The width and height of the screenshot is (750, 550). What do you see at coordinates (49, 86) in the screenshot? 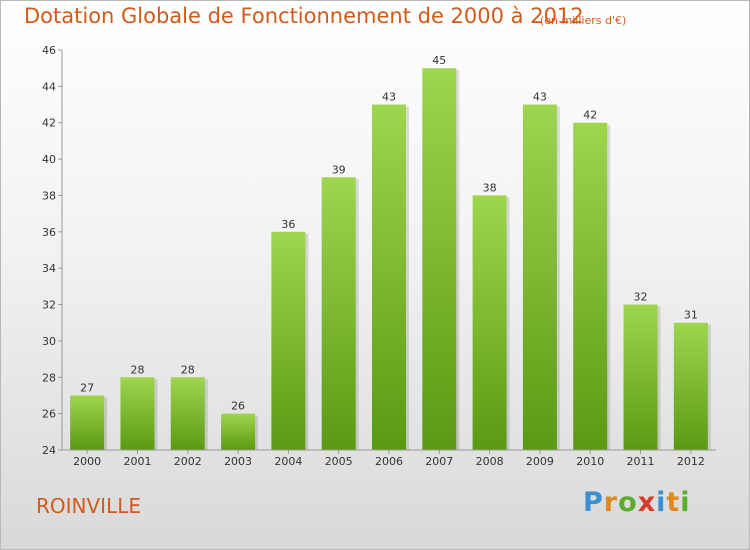
I see `y-tick-label: 44` at bounding box center [49, 86].